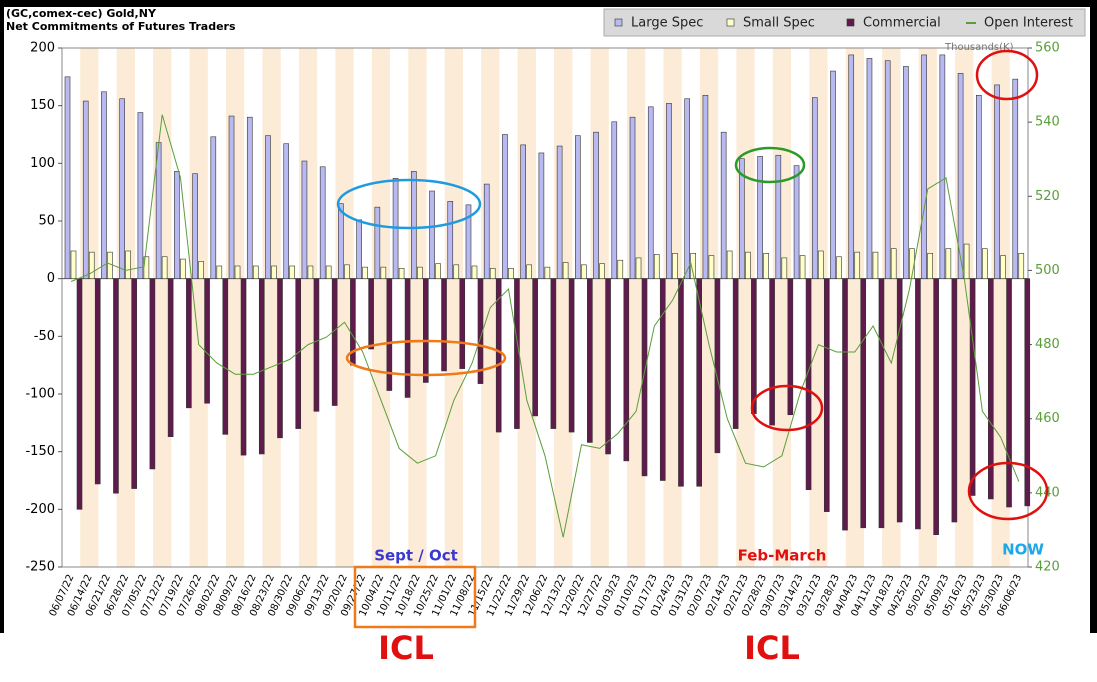  I want to click on band, so click(453, 307).